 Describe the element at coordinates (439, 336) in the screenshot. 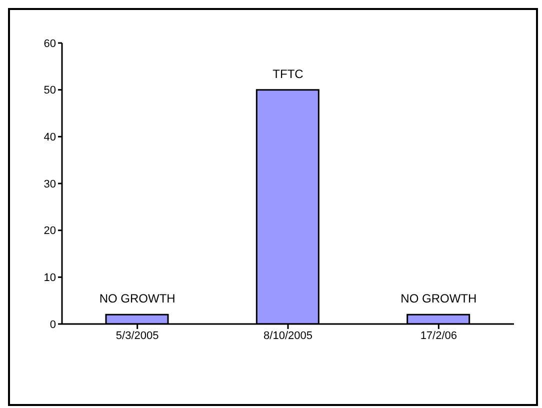

I see `x-tick-label: 17/2/06` at that location.